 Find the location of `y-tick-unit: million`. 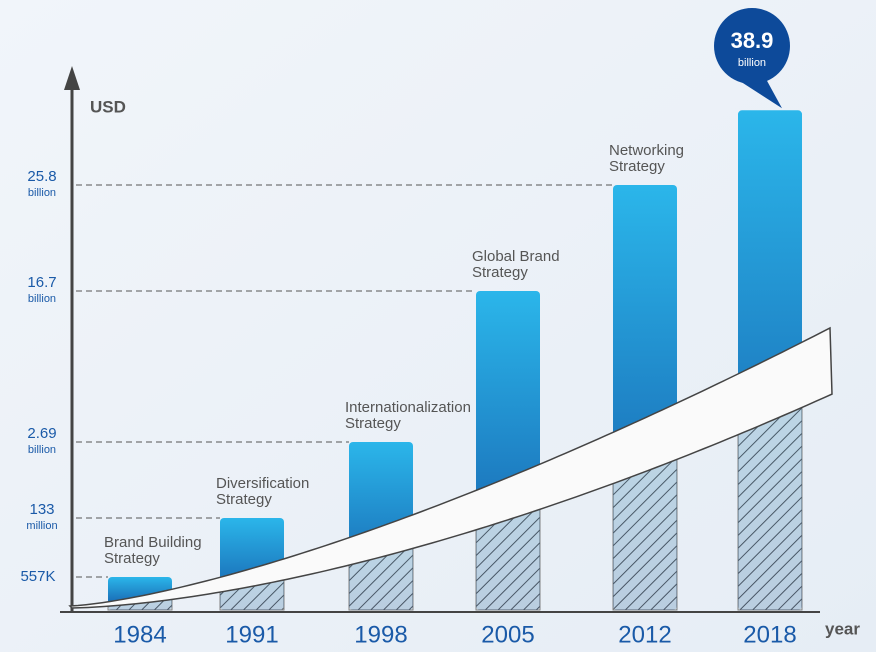

y-tick-unit: million is located at coordinates (41, 526).